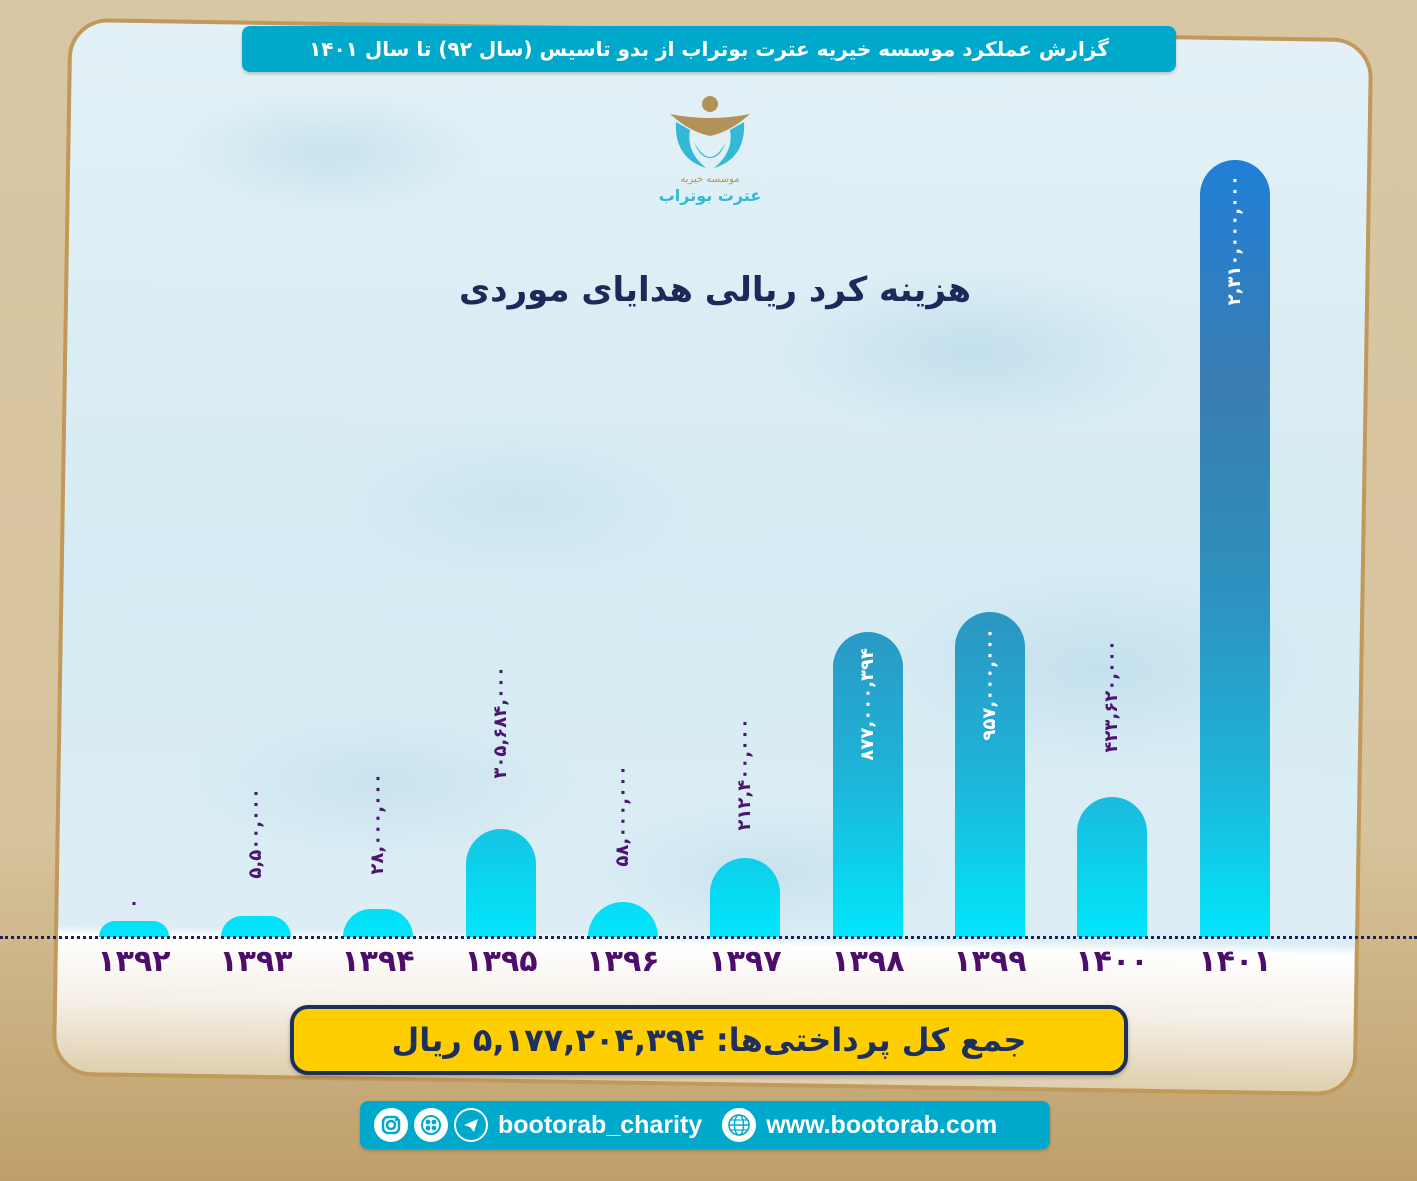 This screenshot has height=1181, width=1417. I want to click on bar-value-label: ۲۱۲,۴۰۰,۰۰۰, so click(744, 774).